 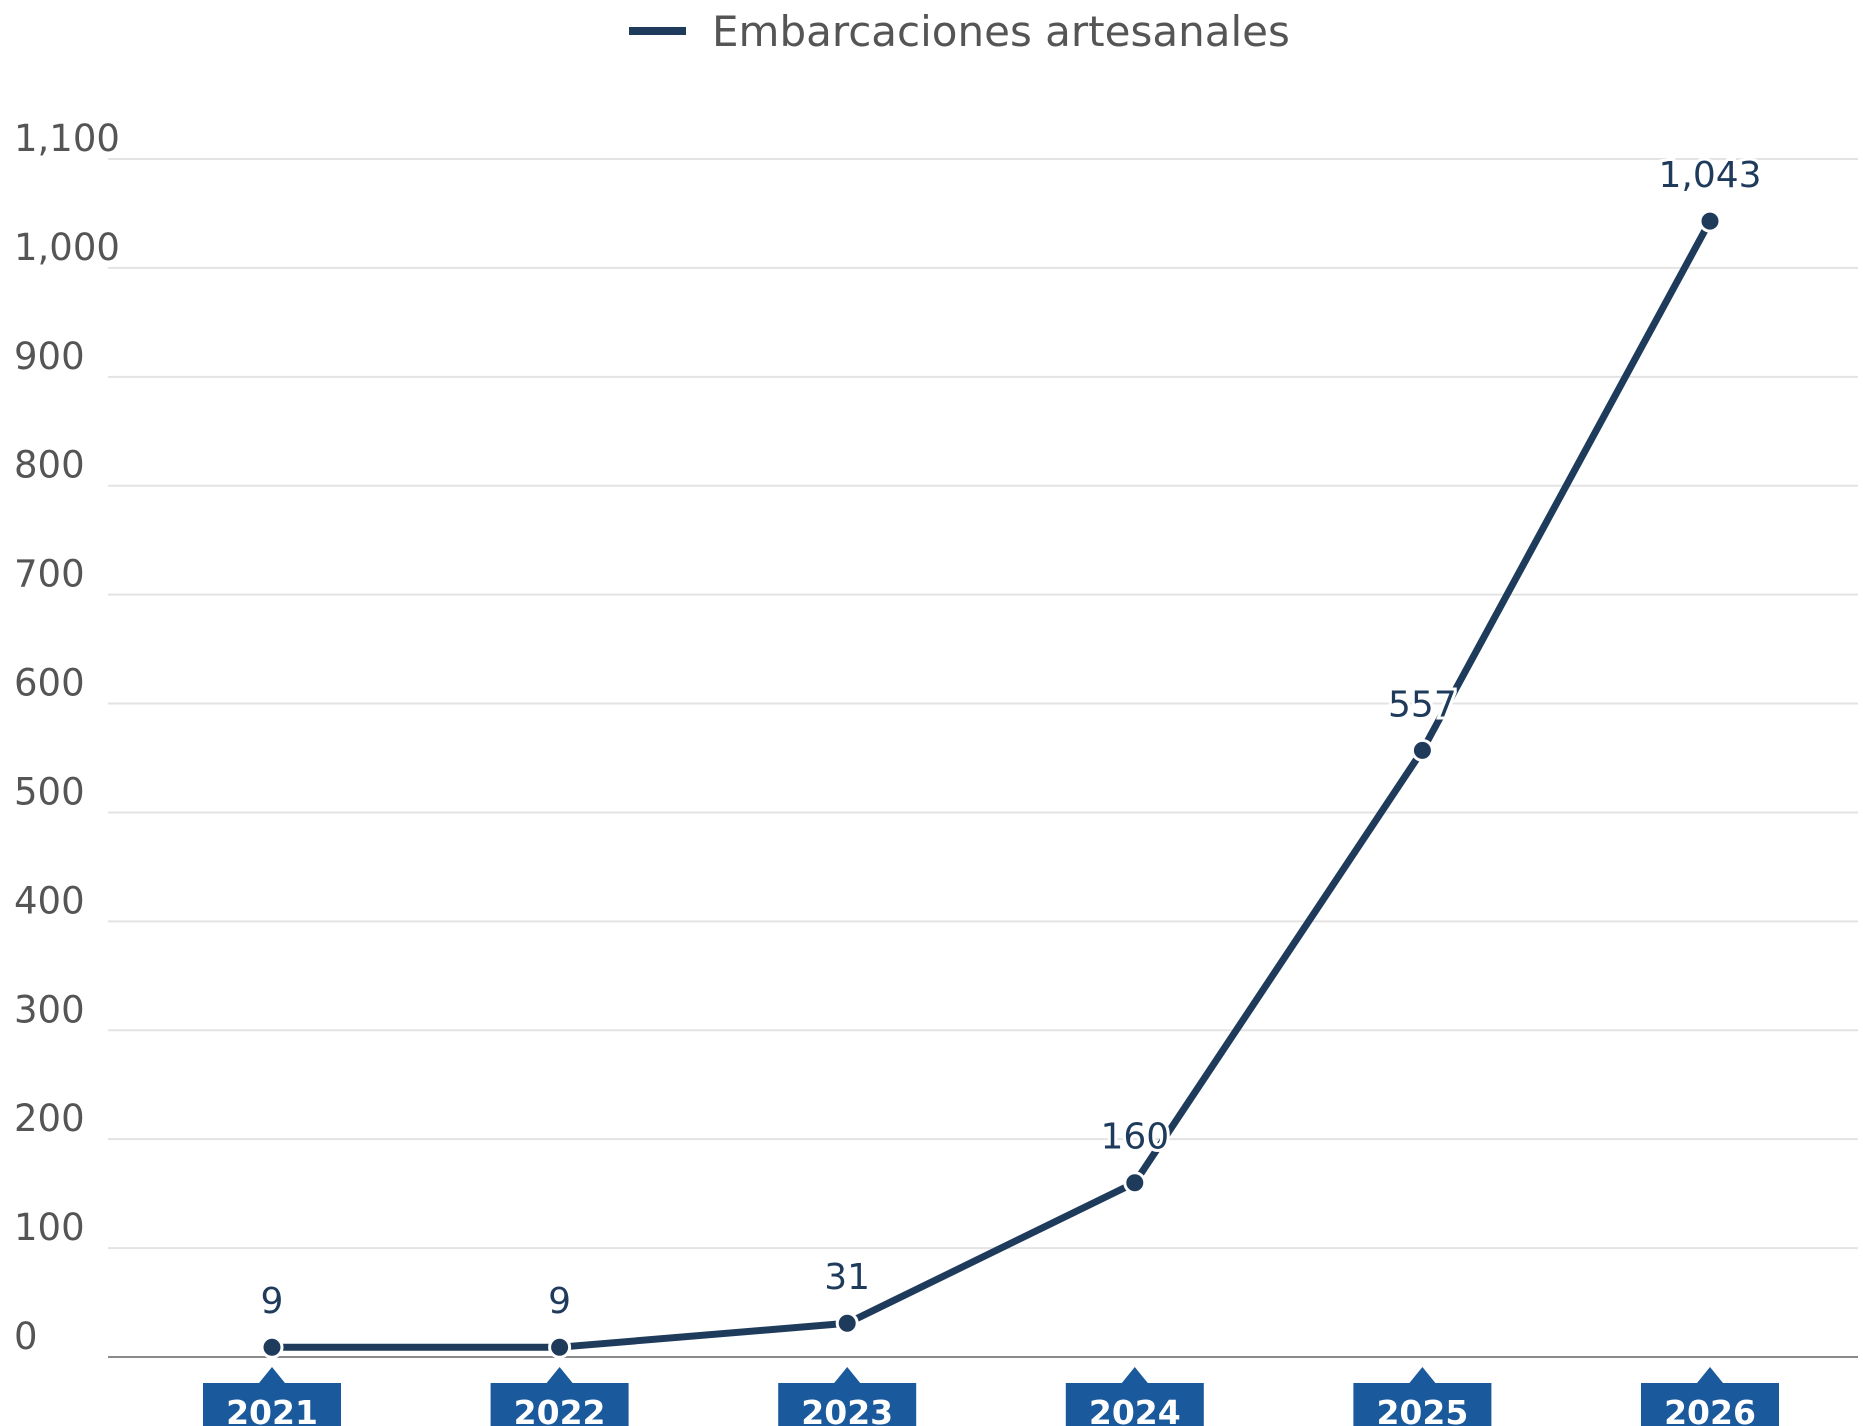 What do you see at coordinates (560, 1409) in the screenshot?
I see `x-tick-label: 2022` at bounding box center [560, 1409].